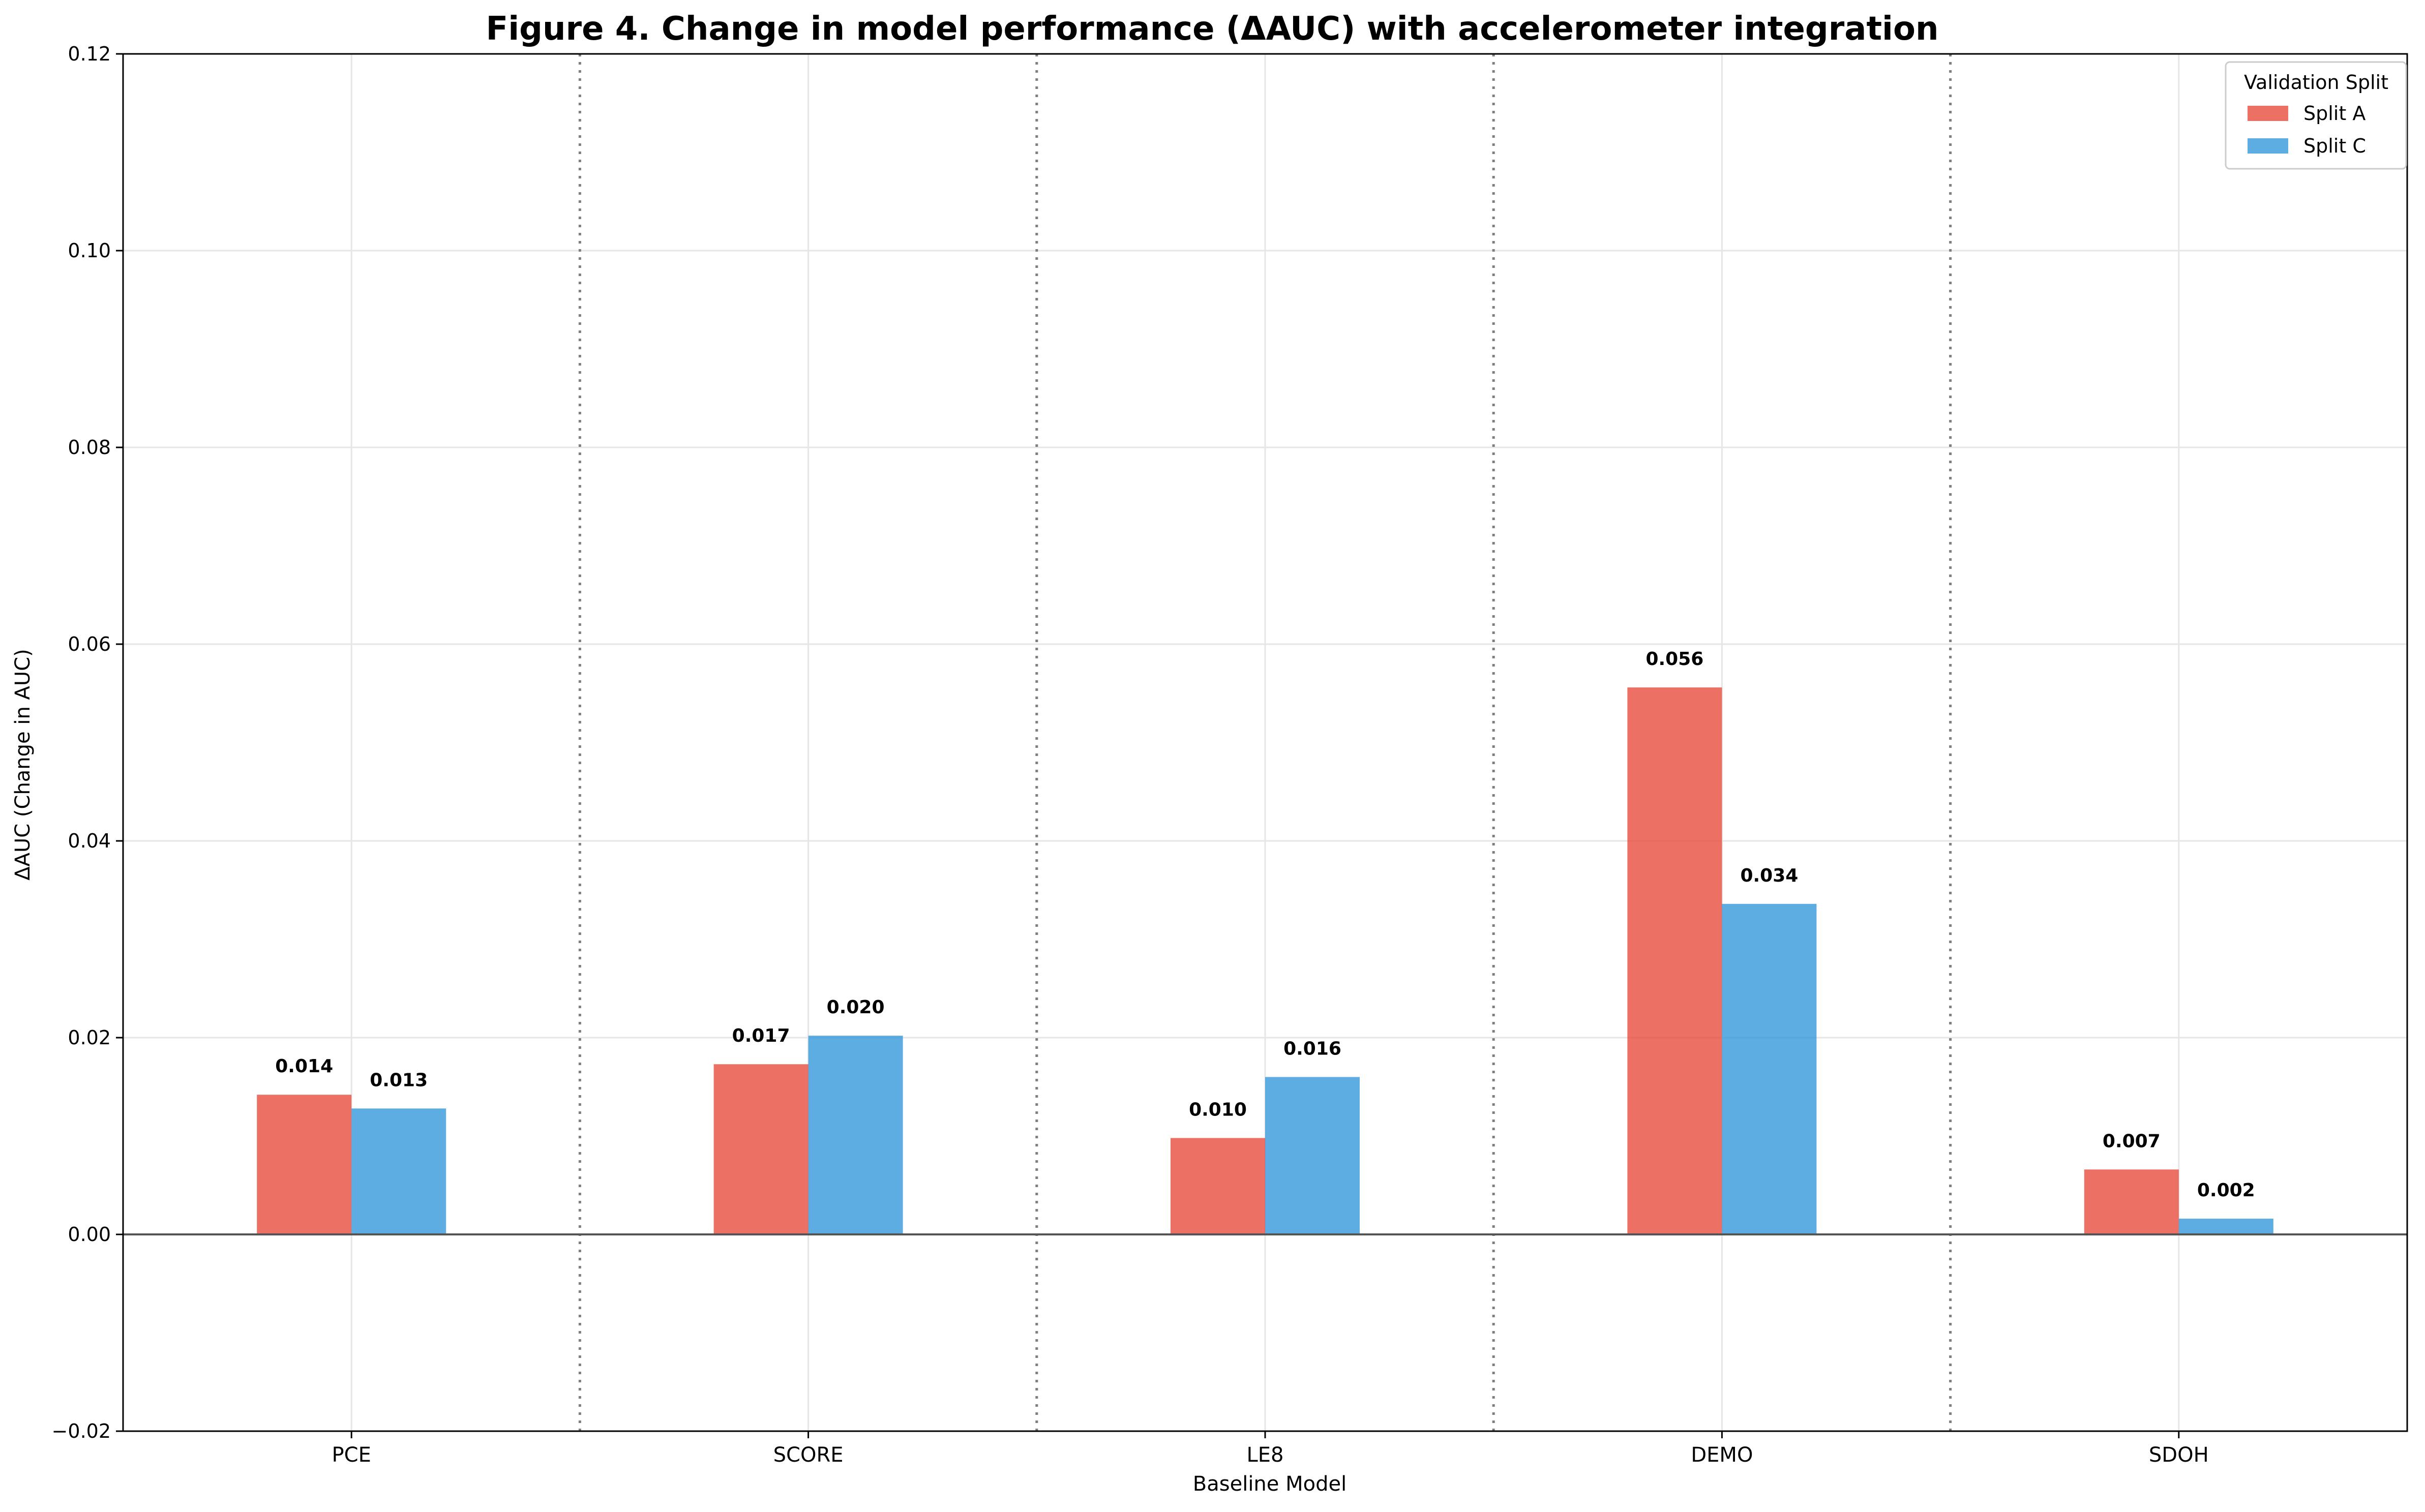  I want to click on x-axis-label: Baseline Model, so click(1269, 1484).